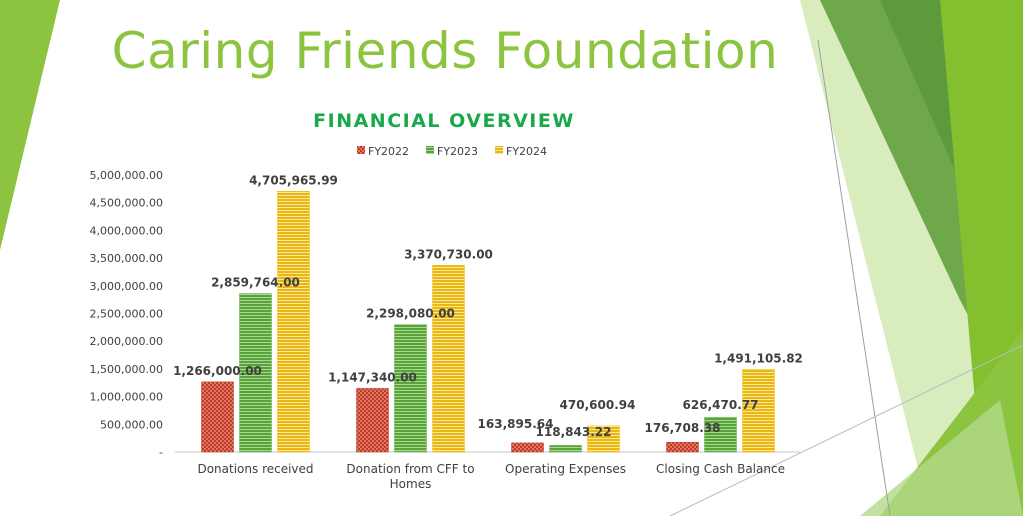 Image resolution: width=1023 pixels, height=516 pixels. Describe the element at coordinates (444, 121) in the screenshot. I see `chart-title: FINANCIAL OVERVIEW` at that location.